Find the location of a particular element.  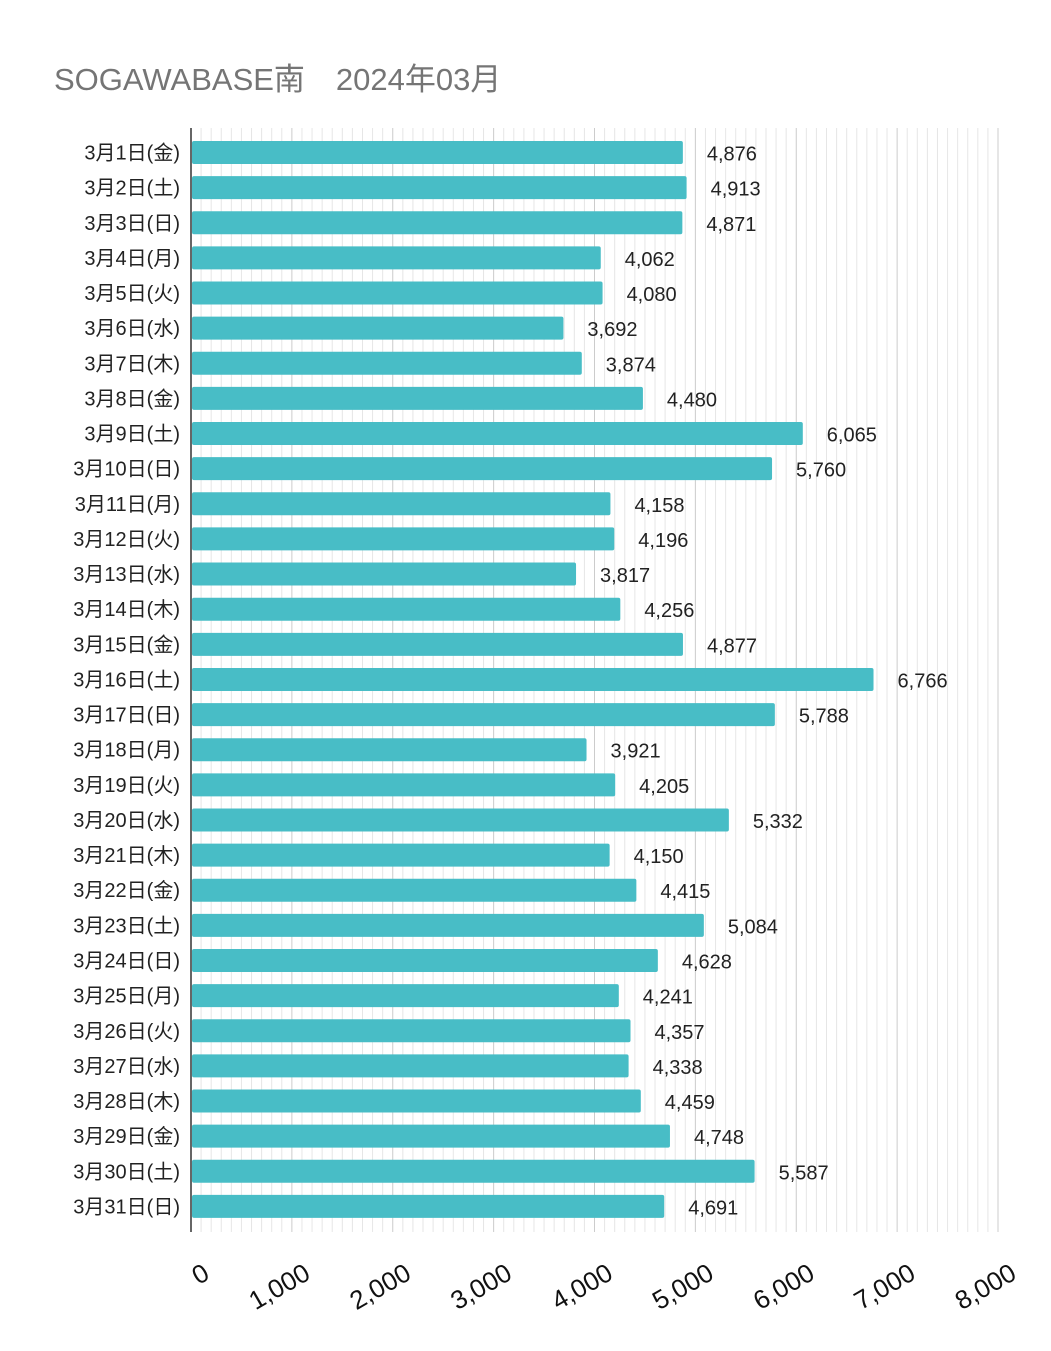

category-label: 3月5日(火) is located at coordinates (132, 294).